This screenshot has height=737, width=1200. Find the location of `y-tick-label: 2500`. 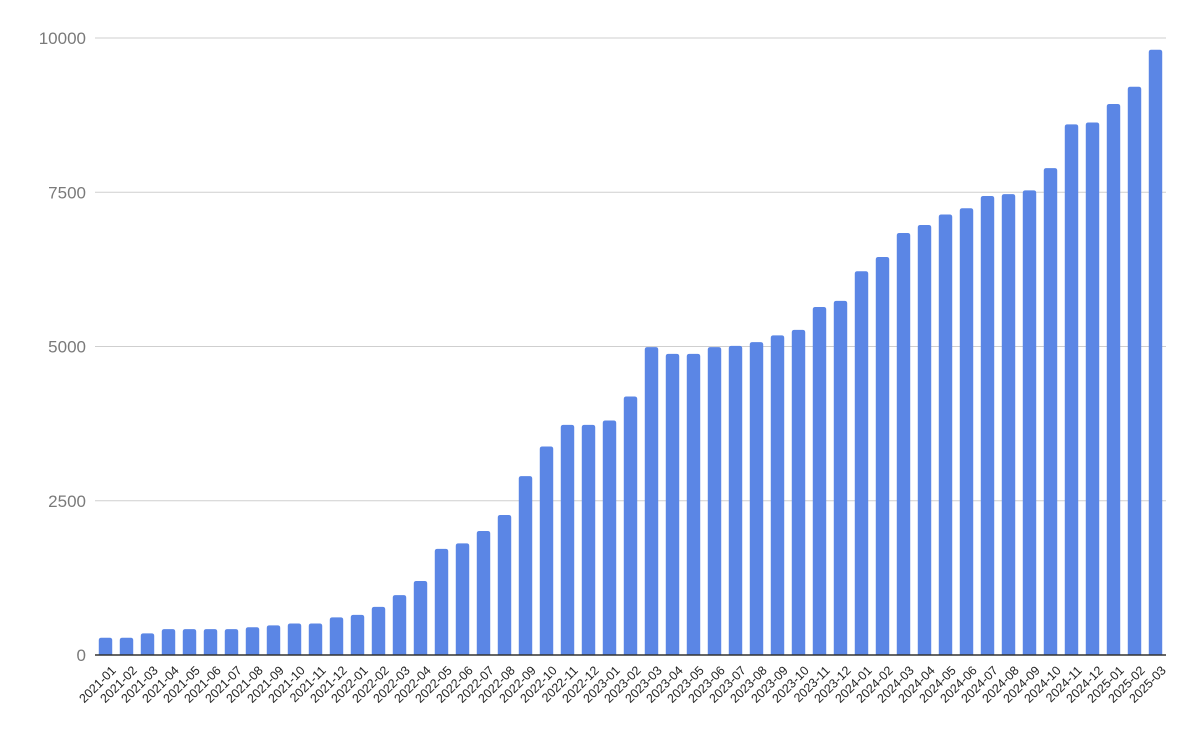

y-tick-label: 2500 is located at coordinates (67, 501).